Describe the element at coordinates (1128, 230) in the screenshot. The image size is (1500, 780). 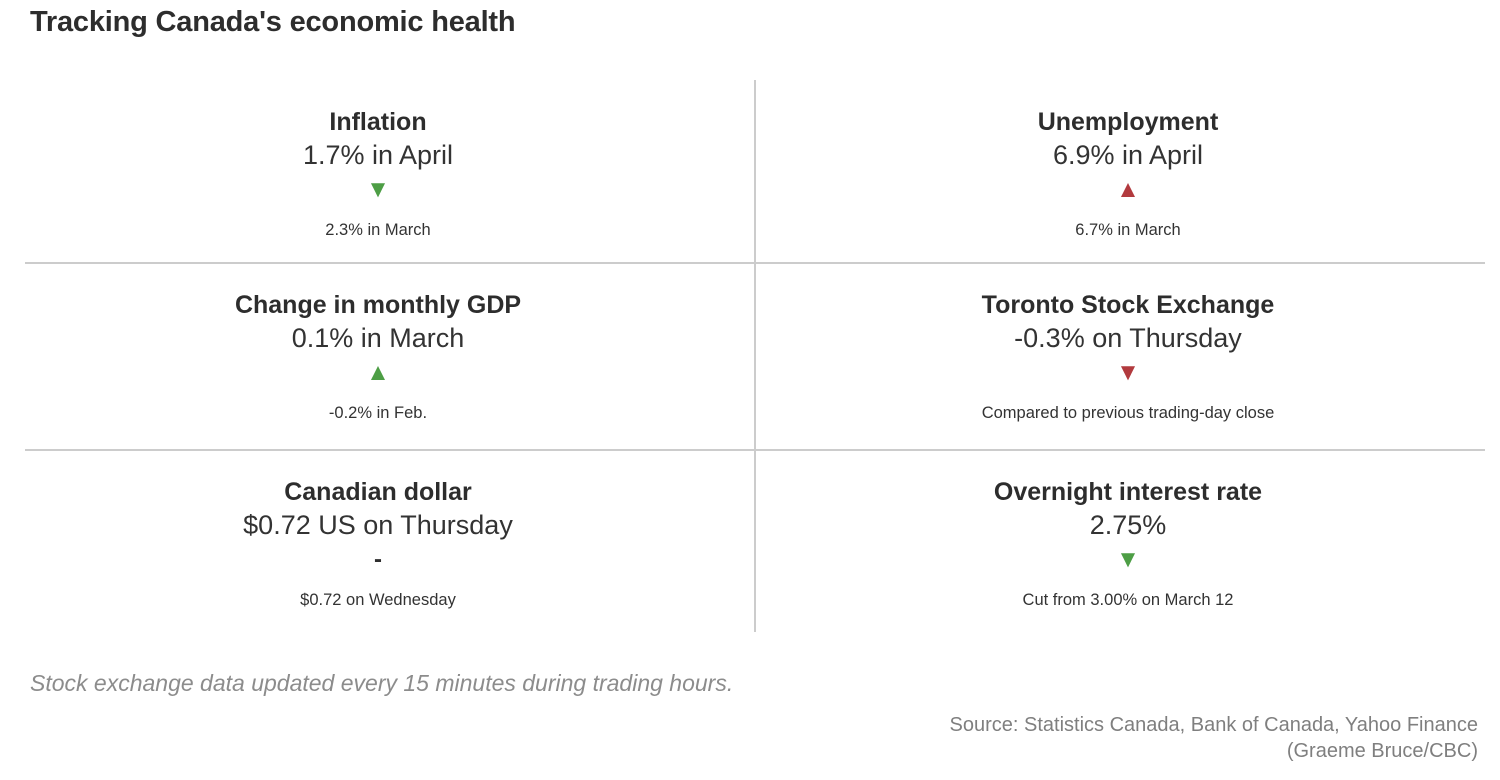
I see `metric-note: 6.7% in March` at that location.